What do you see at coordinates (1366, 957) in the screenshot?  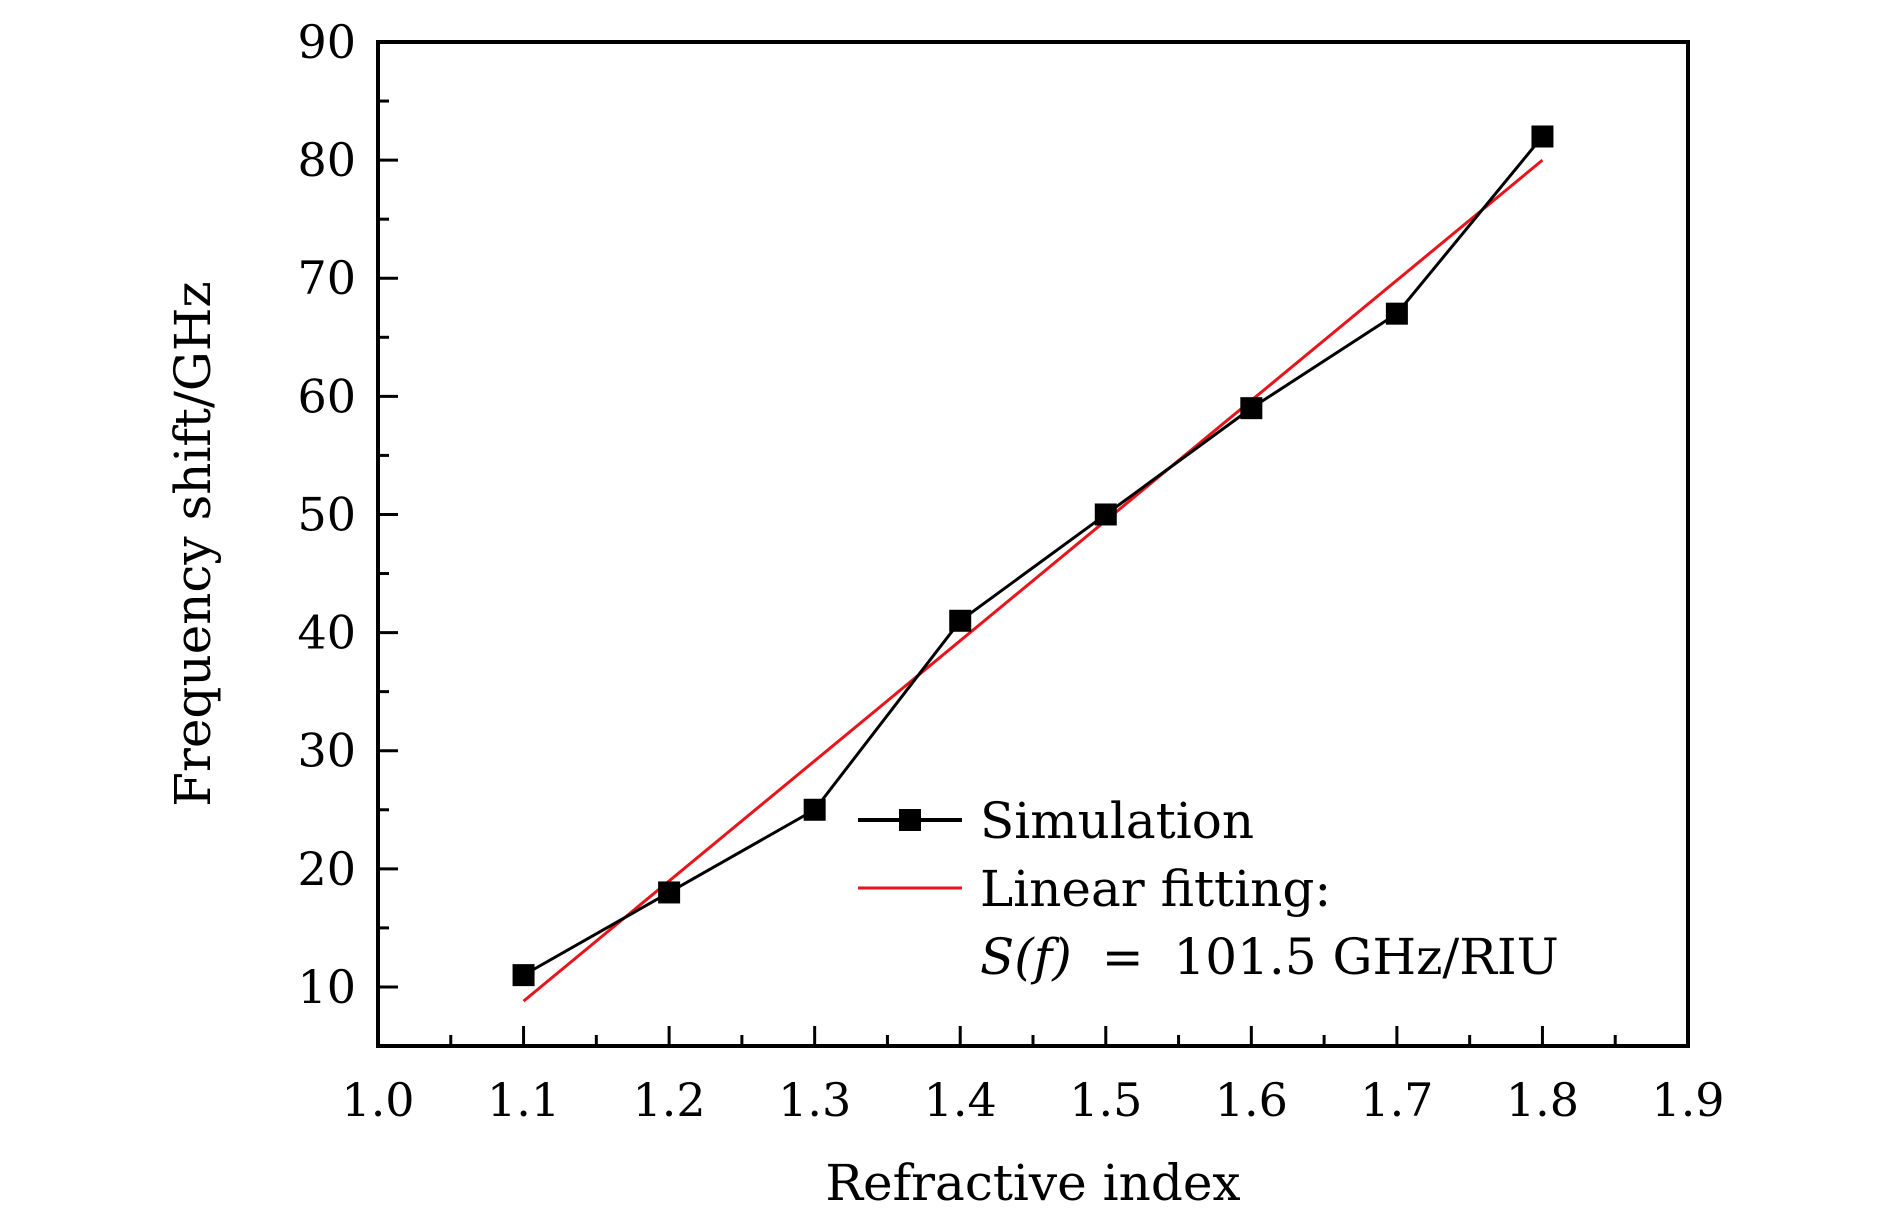 I see `equation-rhs: 101.5 GHz/RIU` at bounding box center [1366, 957].